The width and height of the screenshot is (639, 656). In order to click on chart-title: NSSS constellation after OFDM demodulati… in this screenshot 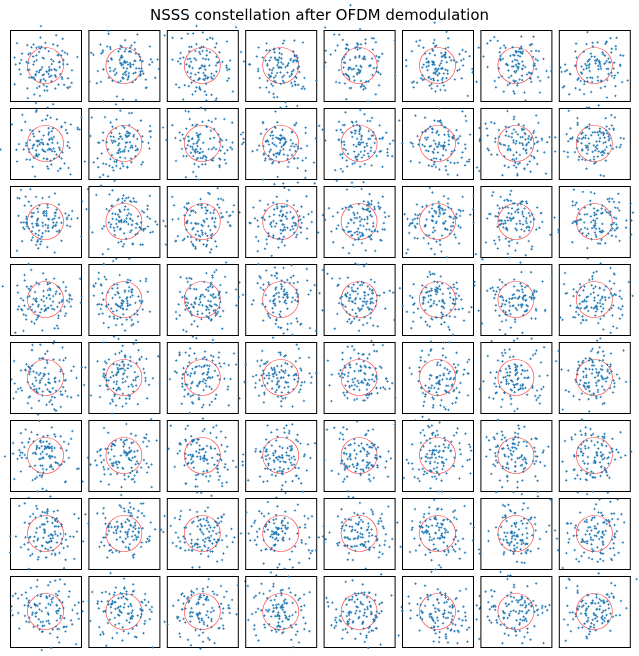, I will do `click(319, 15)`.